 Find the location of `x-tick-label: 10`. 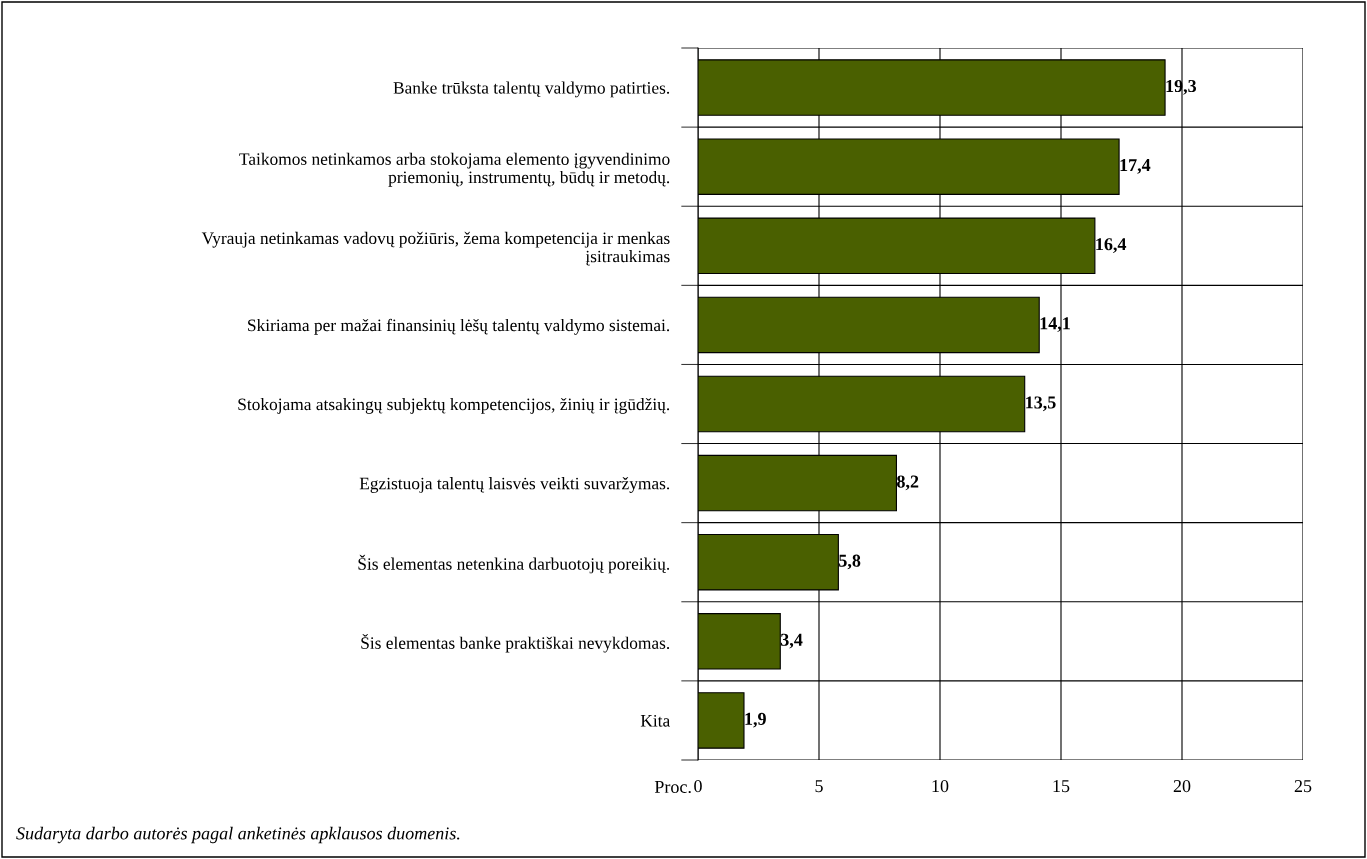

x-tick-label: 10 is located at coordinates (940, 786).